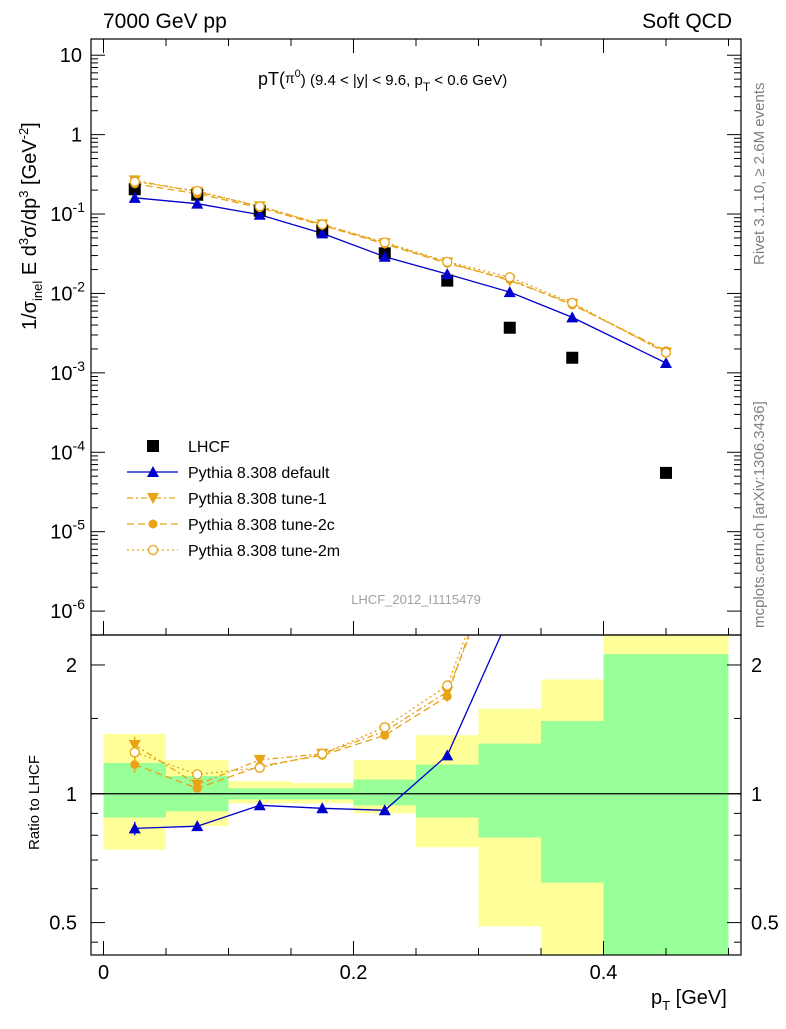  I want to click on legend-label-3: Pythia 8.308 tune-2c, so click(261, 525).